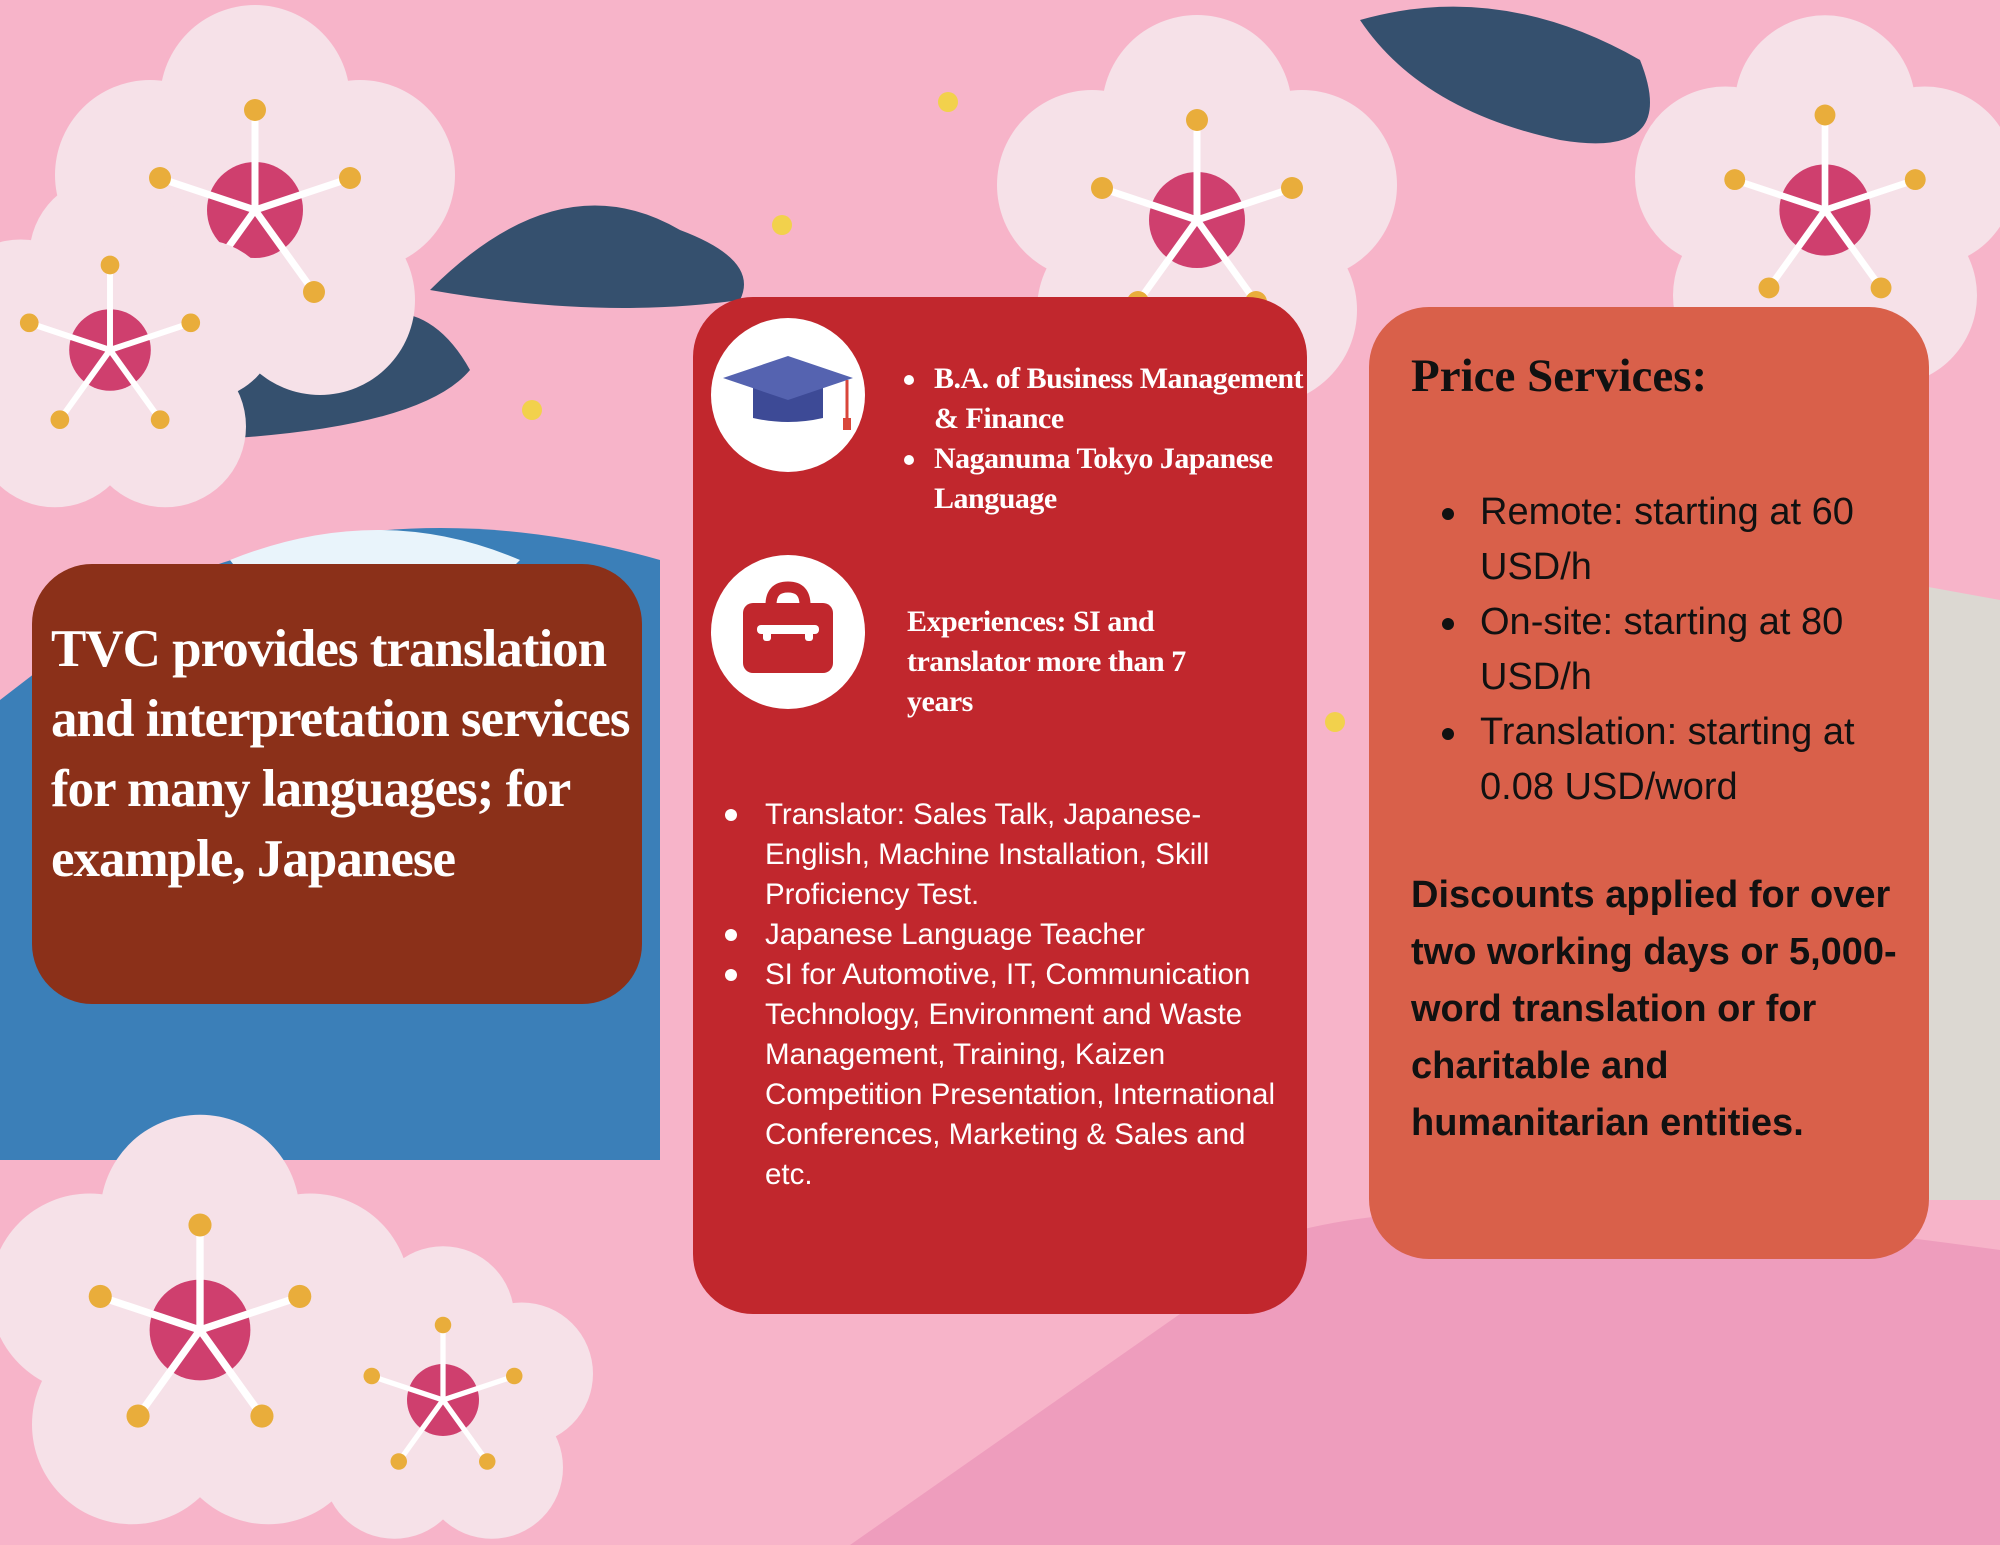 The image size is (2000, 1545). I want to click on price-item: On-site: starting at 80 USD/h, so click(1671, 650).